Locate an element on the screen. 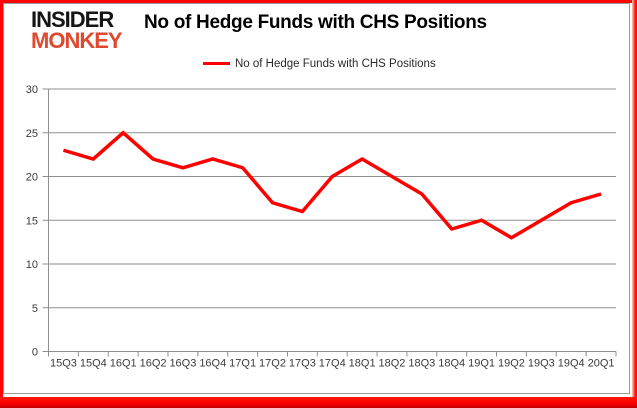 The width and height of the screenshot is (637, 408). x-tick-label: 15Q4 is located at coordinates (93, 364).